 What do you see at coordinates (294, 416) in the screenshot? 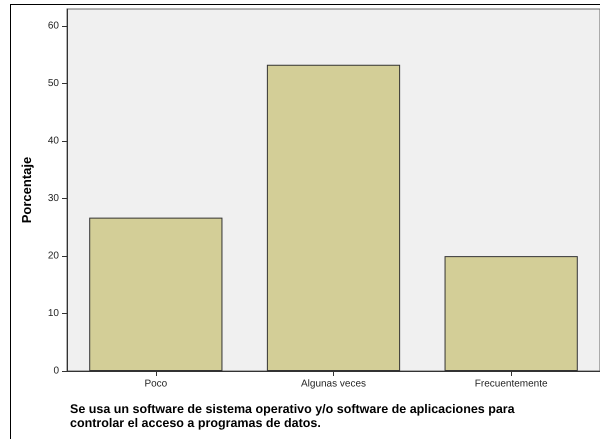
I see `x-axis-title: Se usa un software de sistema operativo y/o software de aplicaciones para controlar el acceso a programas de datos.` at bounding box center [294, 416].